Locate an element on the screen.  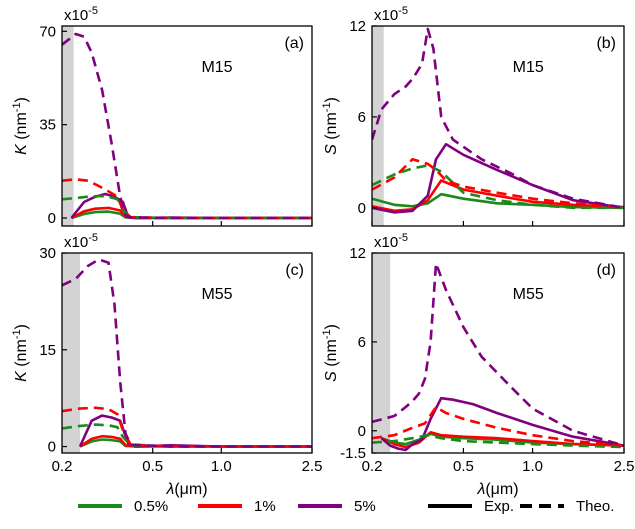
legend-label: 1% is located at coordinates (265, 506).